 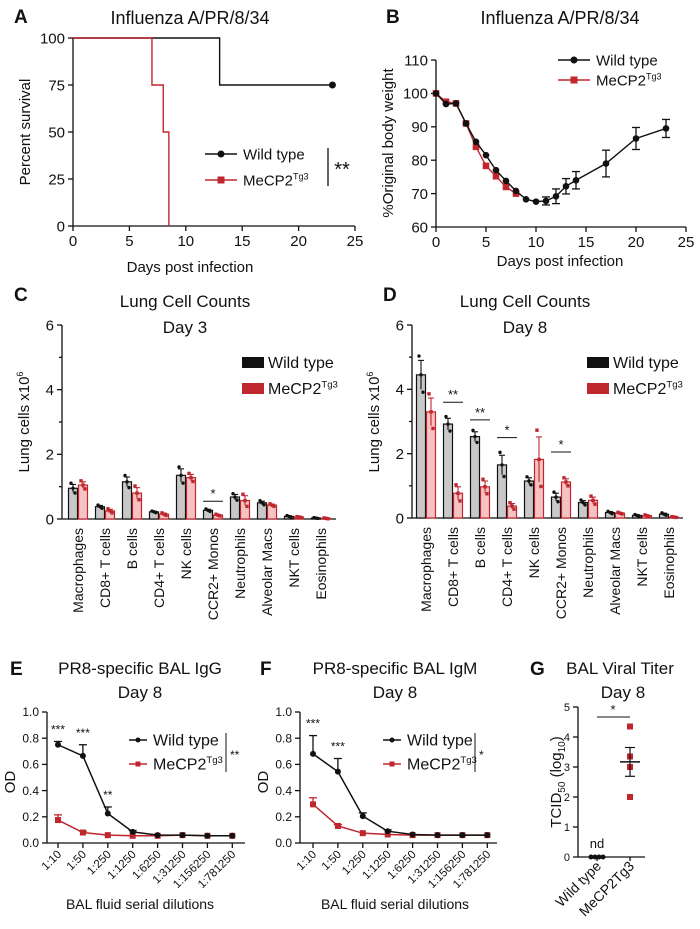 I want to click on y-tick-label: 90, so click(x=419, y=127).